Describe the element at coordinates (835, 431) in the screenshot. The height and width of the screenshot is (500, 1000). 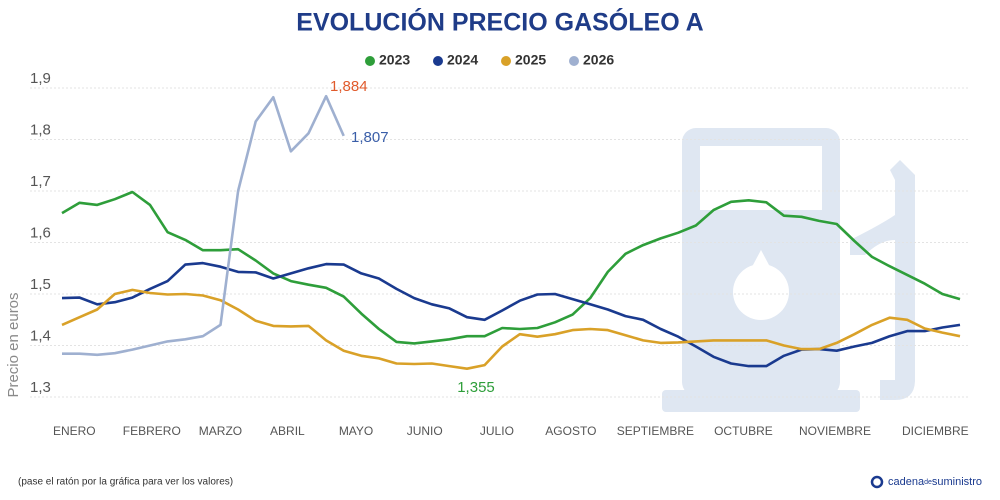
I see `x-tick-label: NOVIEMBRE` at that location.